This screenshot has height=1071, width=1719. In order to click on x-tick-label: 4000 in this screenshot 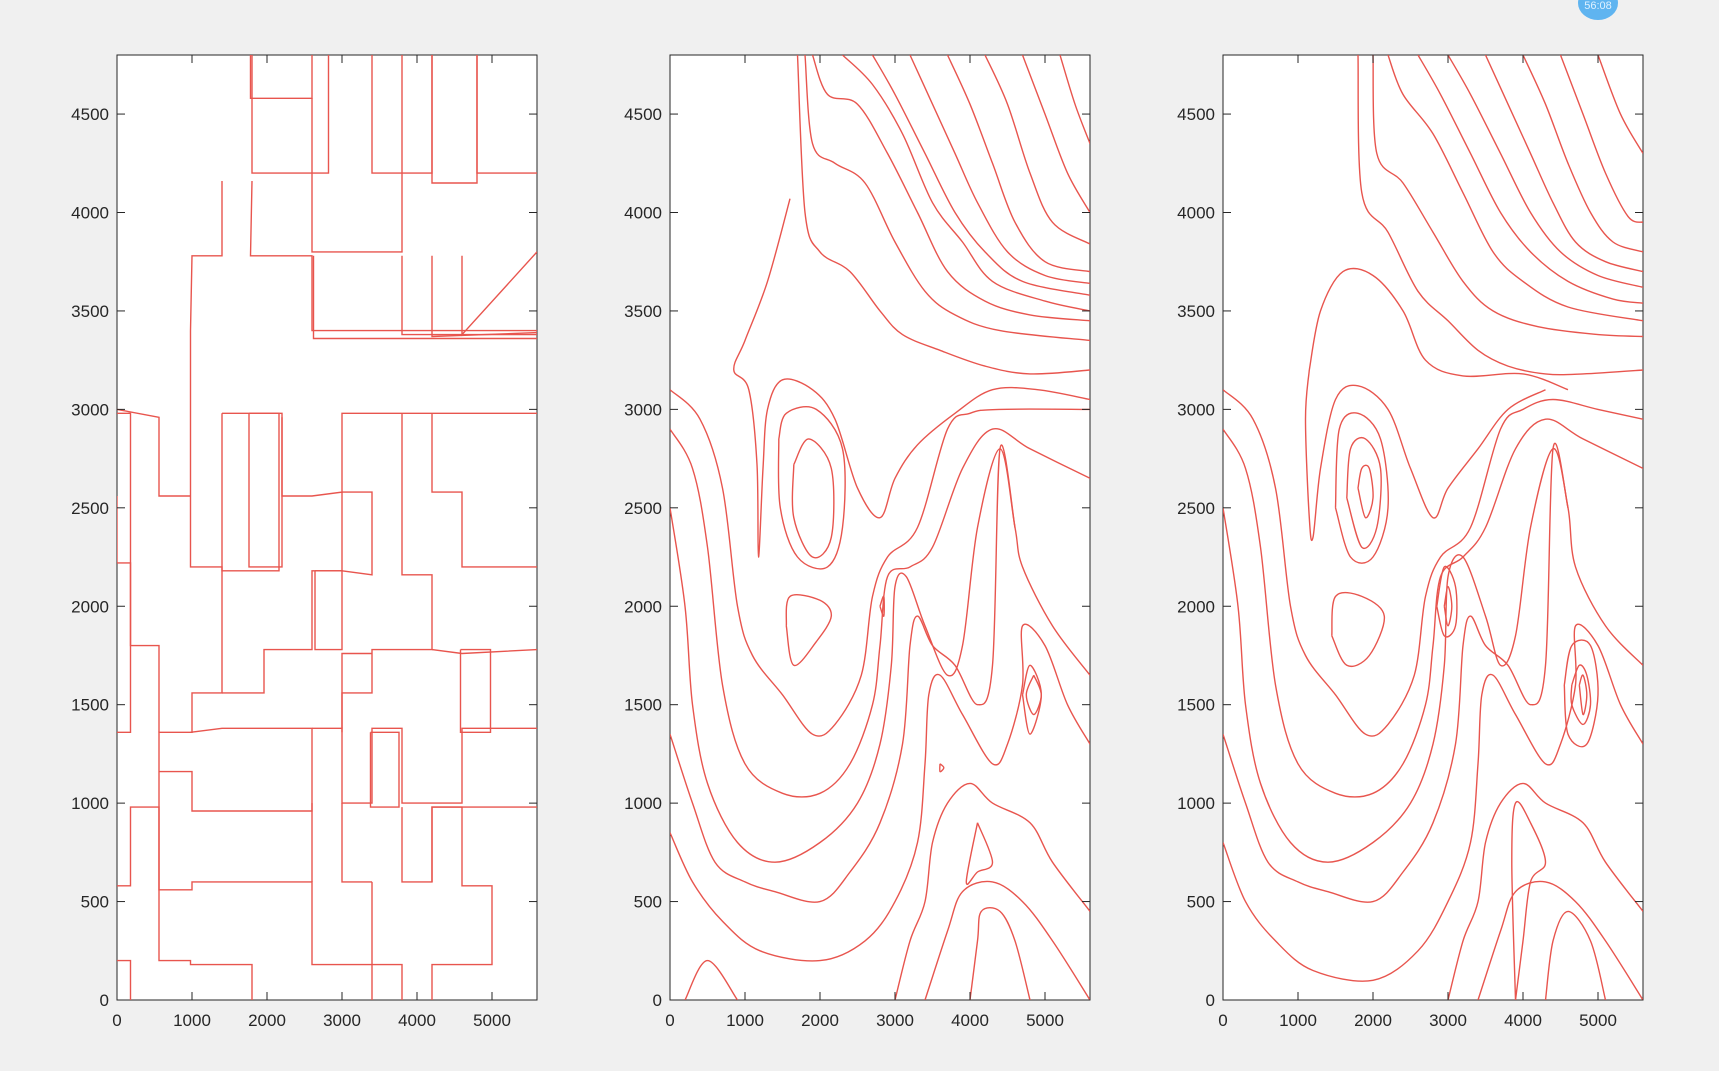, I will do `click(1523, 1020)`.